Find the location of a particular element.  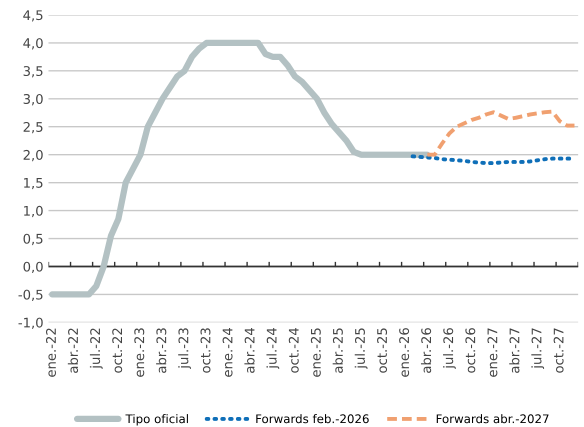

x-tick-label: ene.-22 is located at coordinates (51, 352).